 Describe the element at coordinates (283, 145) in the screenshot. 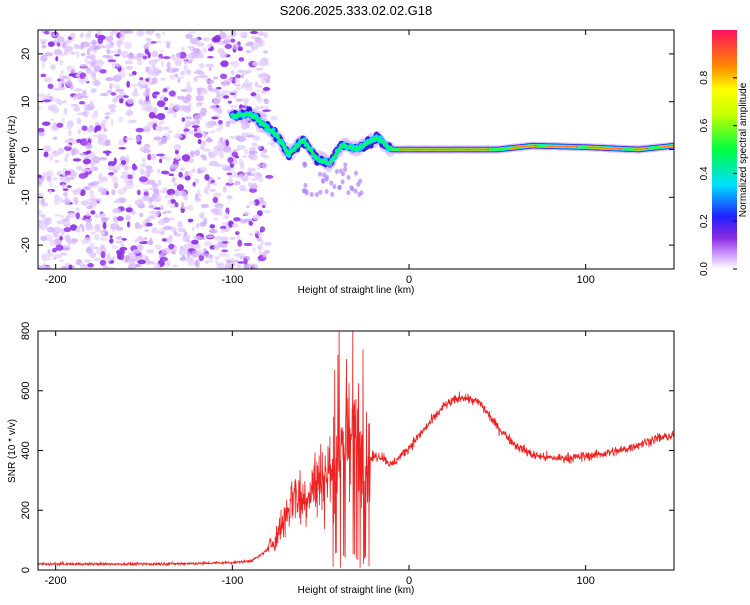

I see `ridge-inner` at that location.